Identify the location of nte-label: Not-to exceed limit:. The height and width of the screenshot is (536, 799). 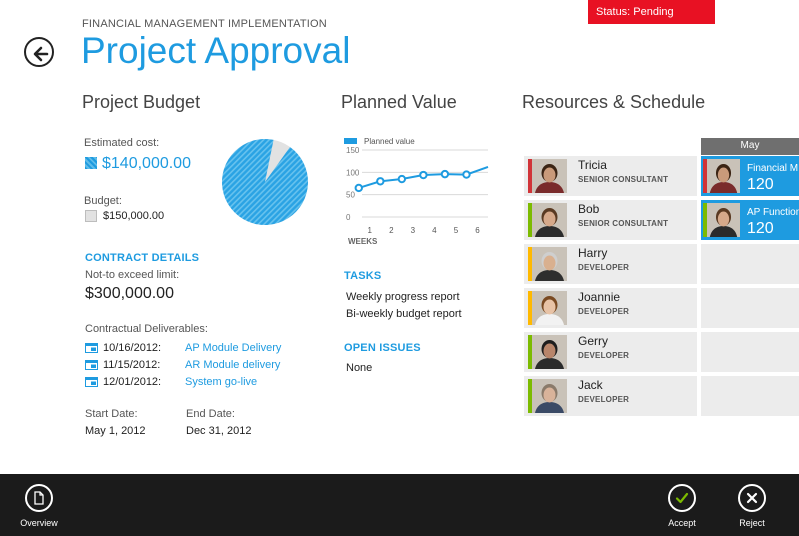
(132, 275).